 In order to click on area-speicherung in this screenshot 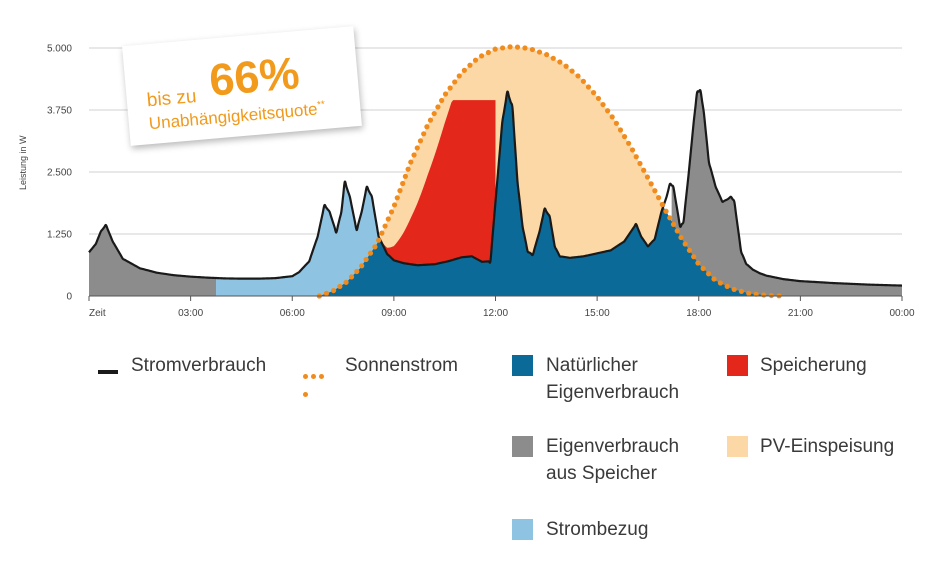, I will do `click(433, 183)`.